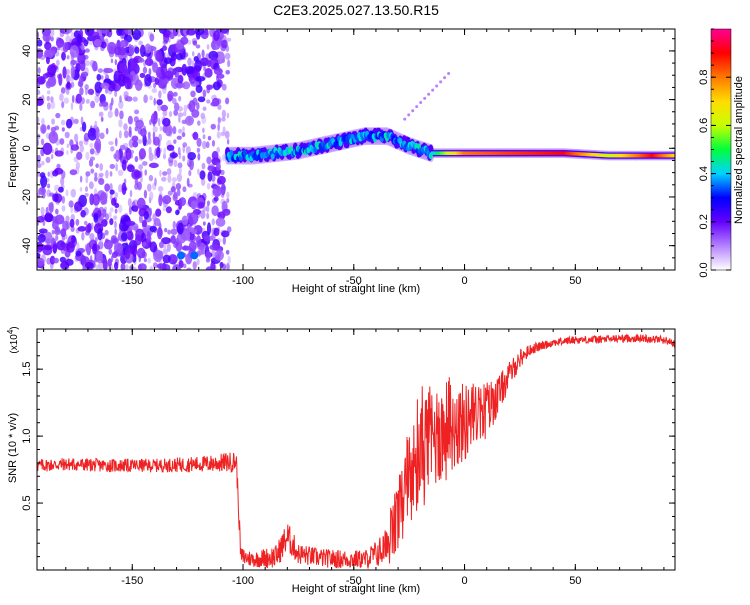 The width and height of the screenshot is (750, 605). I want to click on spectrogram-x-tick-label: -150, so click(132, 281).